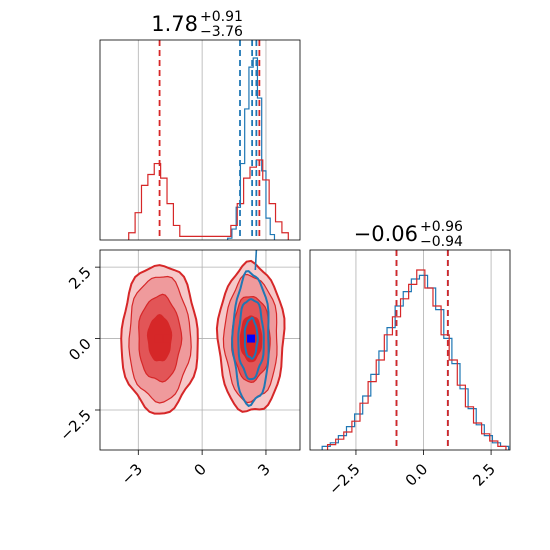  What do you see at coordinates (132, 474) in the screenshot?
I see `joint-x-tick-label: −3` at bounding box center [132, 474].